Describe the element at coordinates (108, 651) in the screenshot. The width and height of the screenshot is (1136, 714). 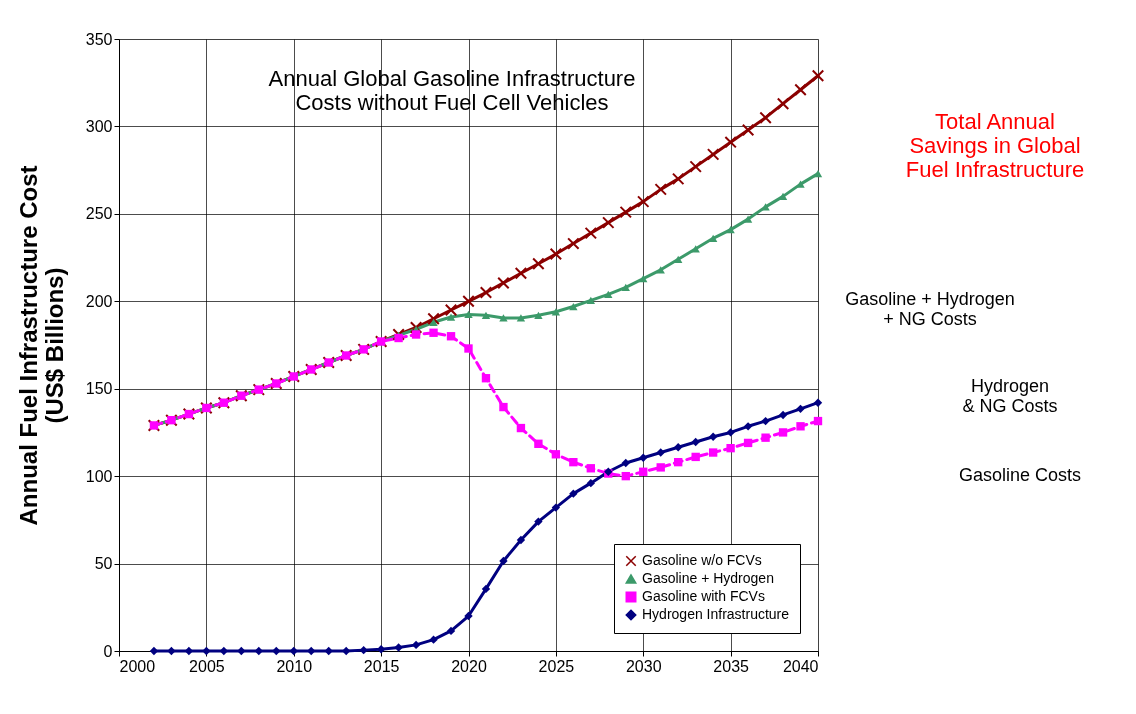
I see `y-tick-label: 0` at that location.